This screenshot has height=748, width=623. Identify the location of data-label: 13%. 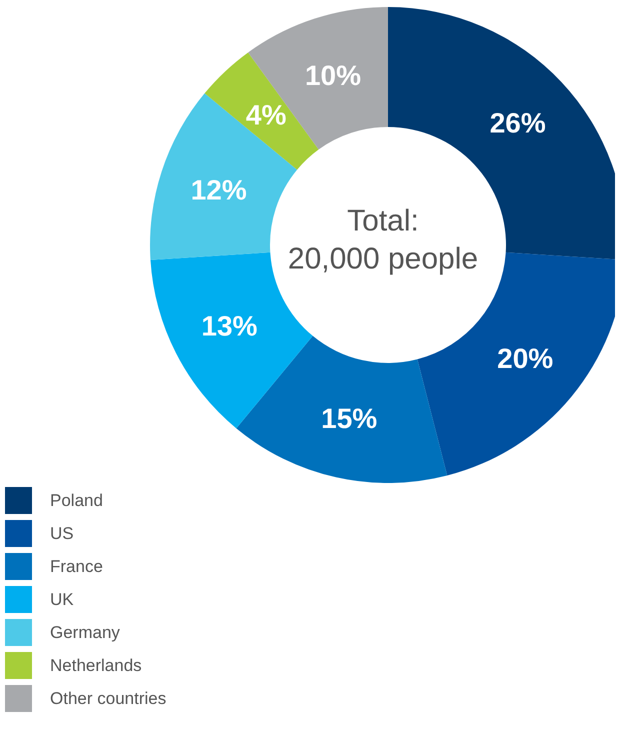
(229, 326).